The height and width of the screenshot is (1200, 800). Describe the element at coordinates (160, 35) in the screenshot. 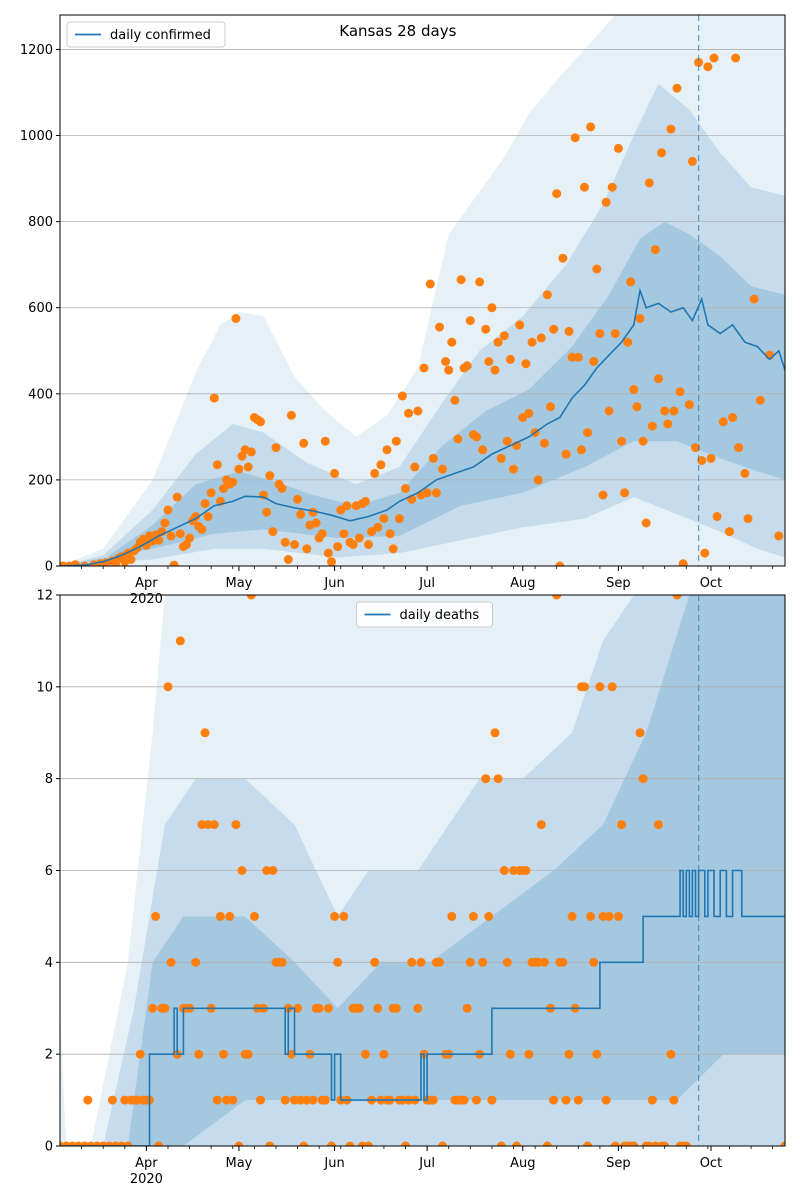

I see `legend-label: daily confirmed` at that location.